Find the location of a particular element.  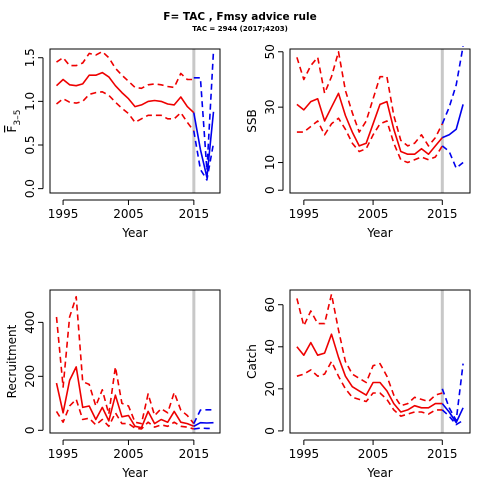

y-tick-label: 10 is located at coordinates (270, 162).